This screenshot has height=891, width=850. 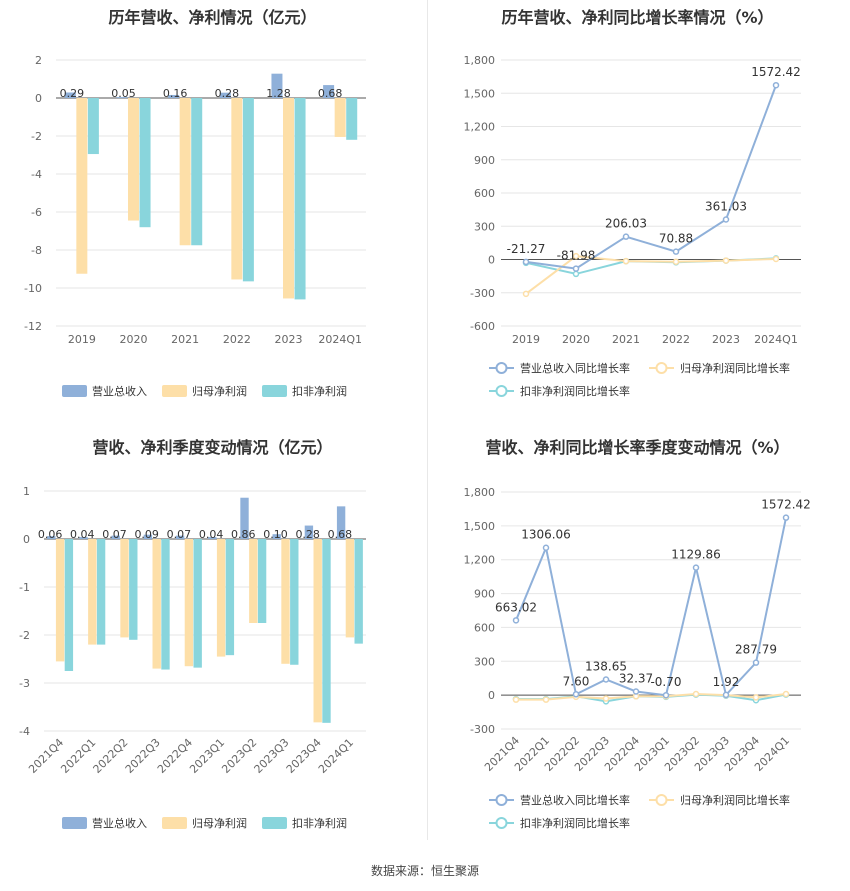 What do you see at coordinates (676, 239) in the screenshot?
I see `data-label: 70.88` at bounding box center [676, 239].